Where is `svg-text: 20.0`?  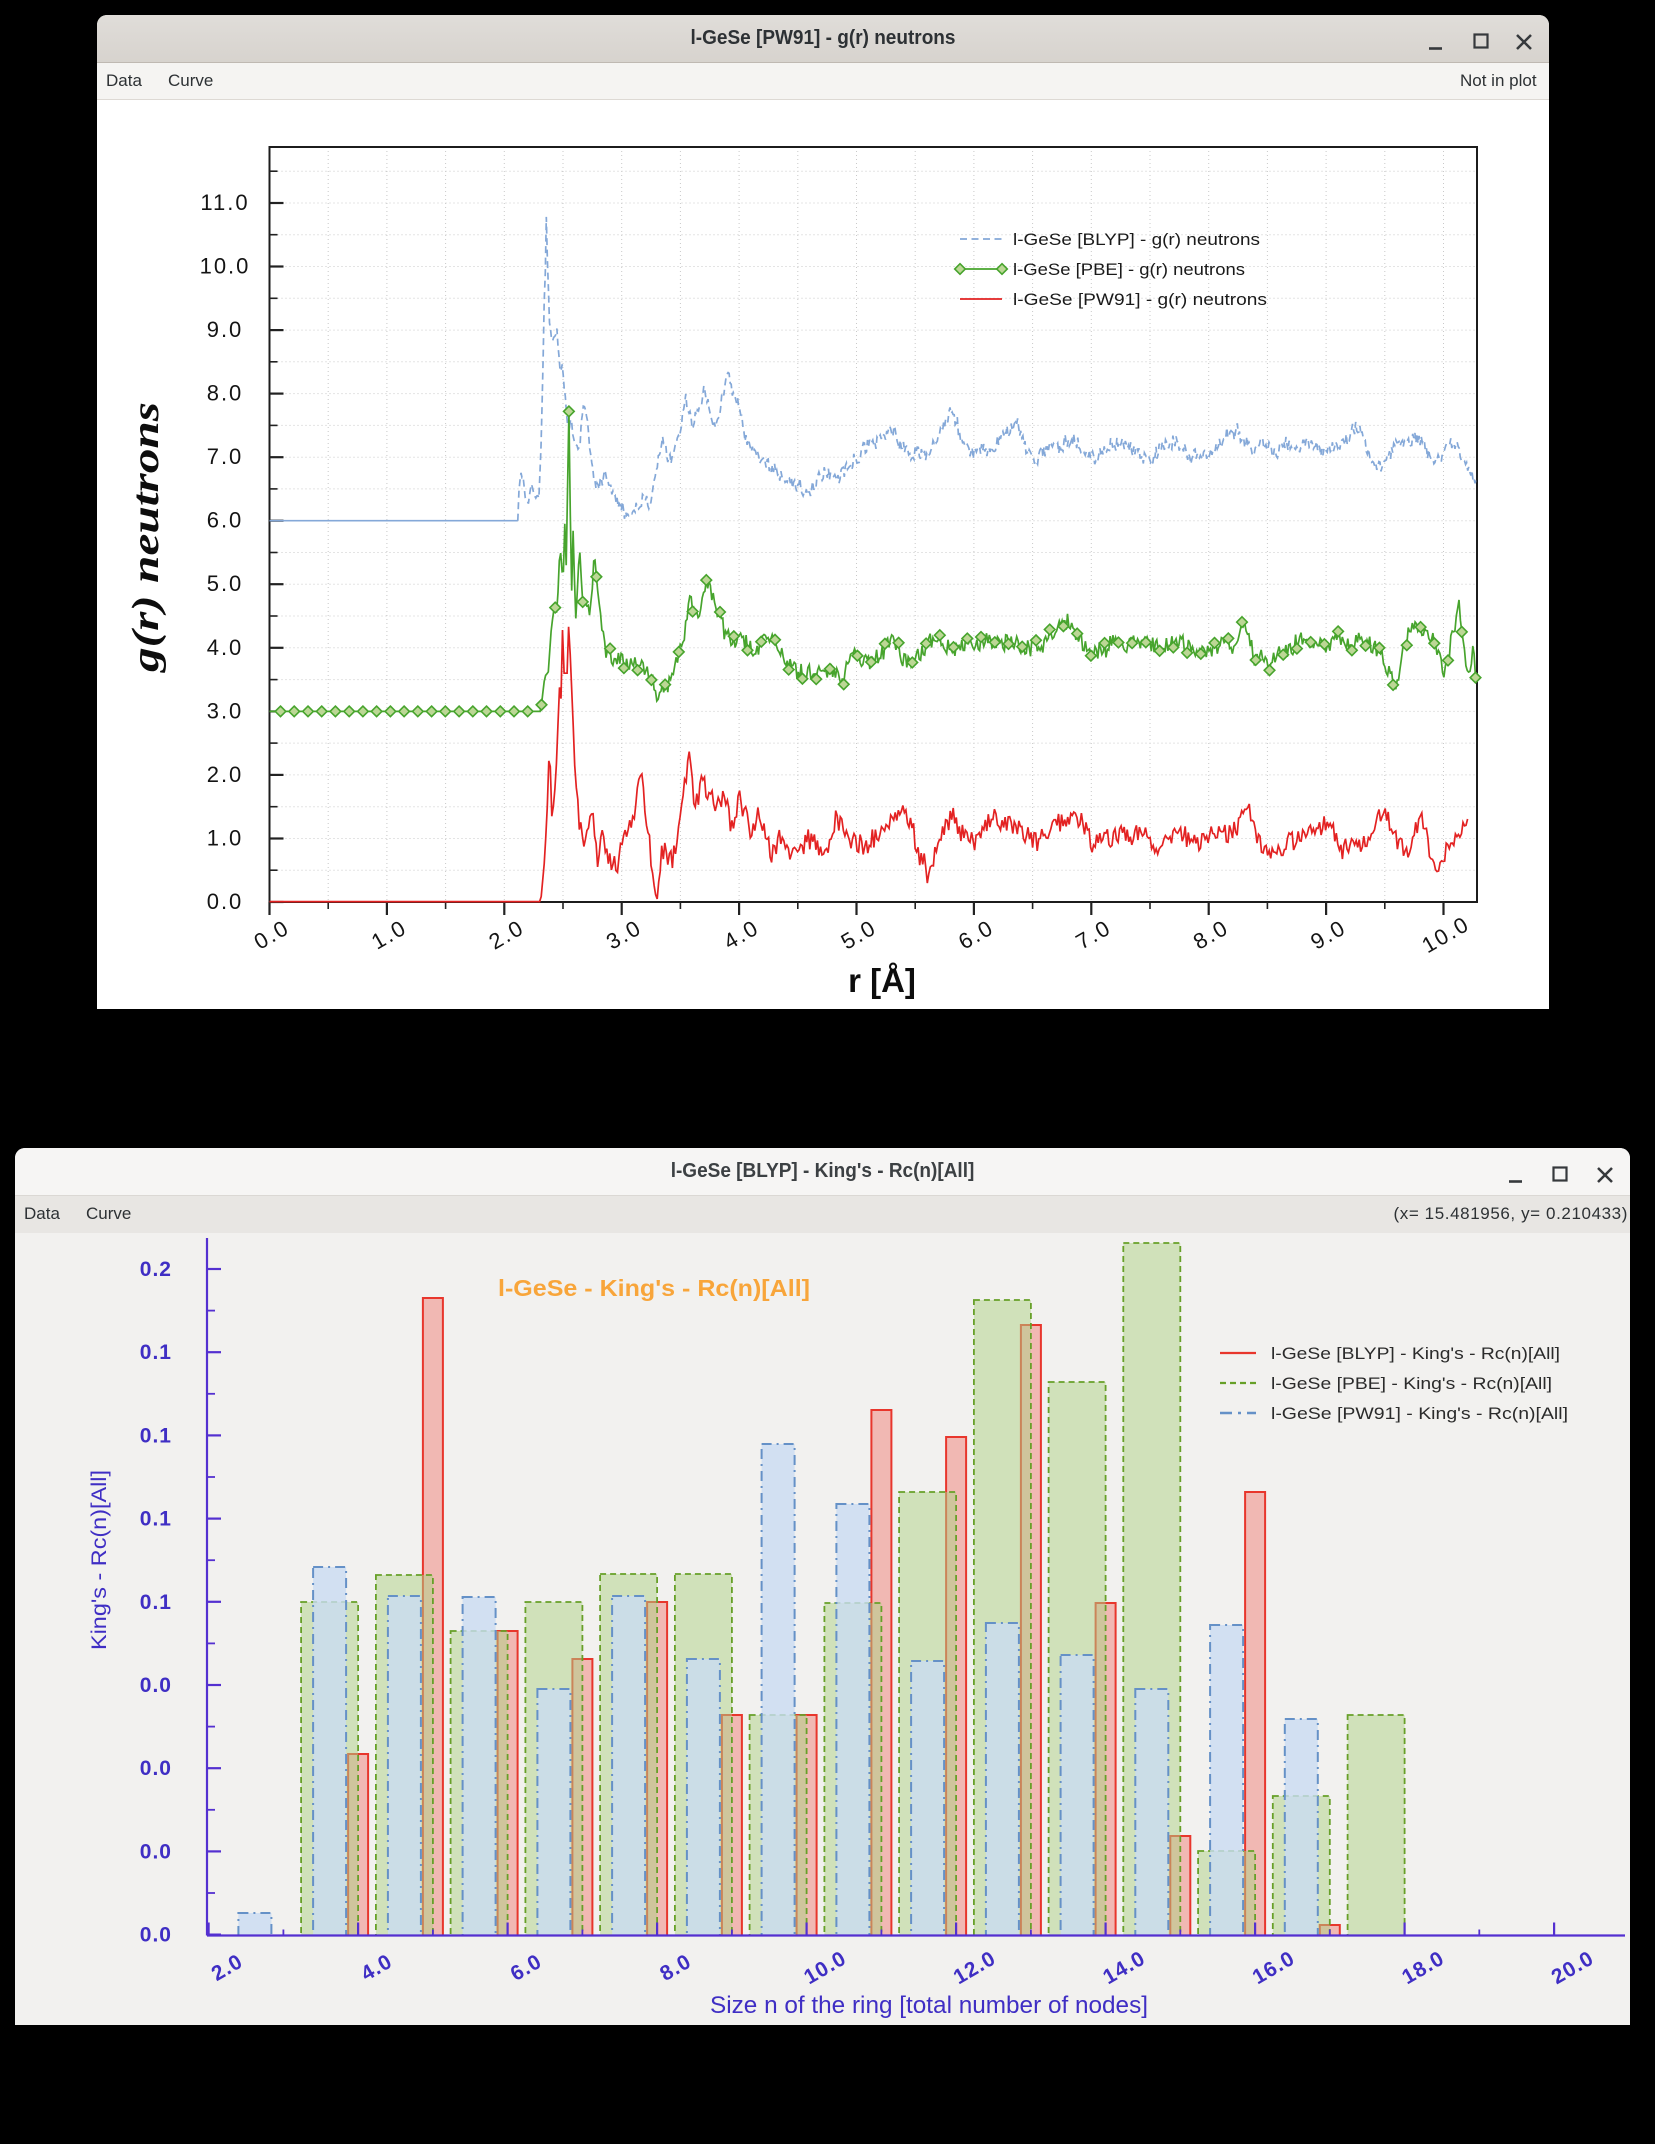 svg-text: 20.0 is located at coordinates (1573, 1968).